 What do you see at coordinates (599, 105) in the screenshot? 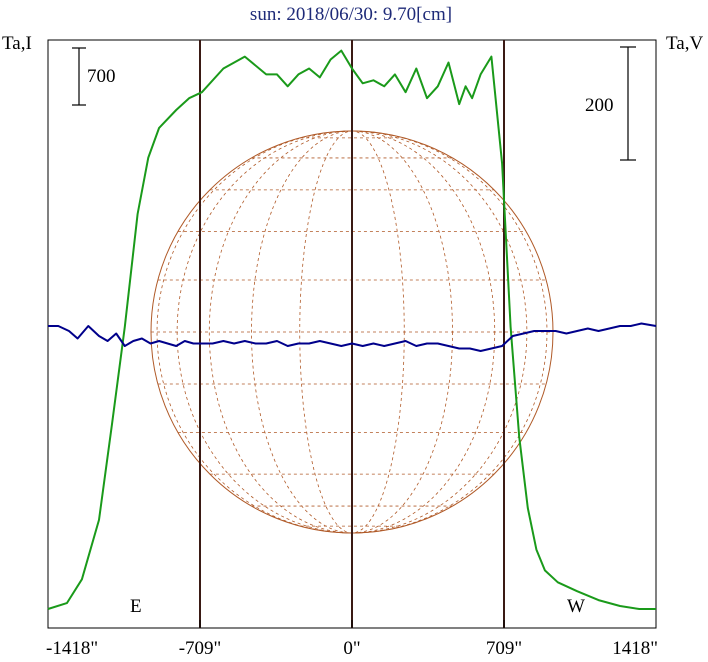
I see `right-scale-bar-label: 200` at bounding box center [599, 105].